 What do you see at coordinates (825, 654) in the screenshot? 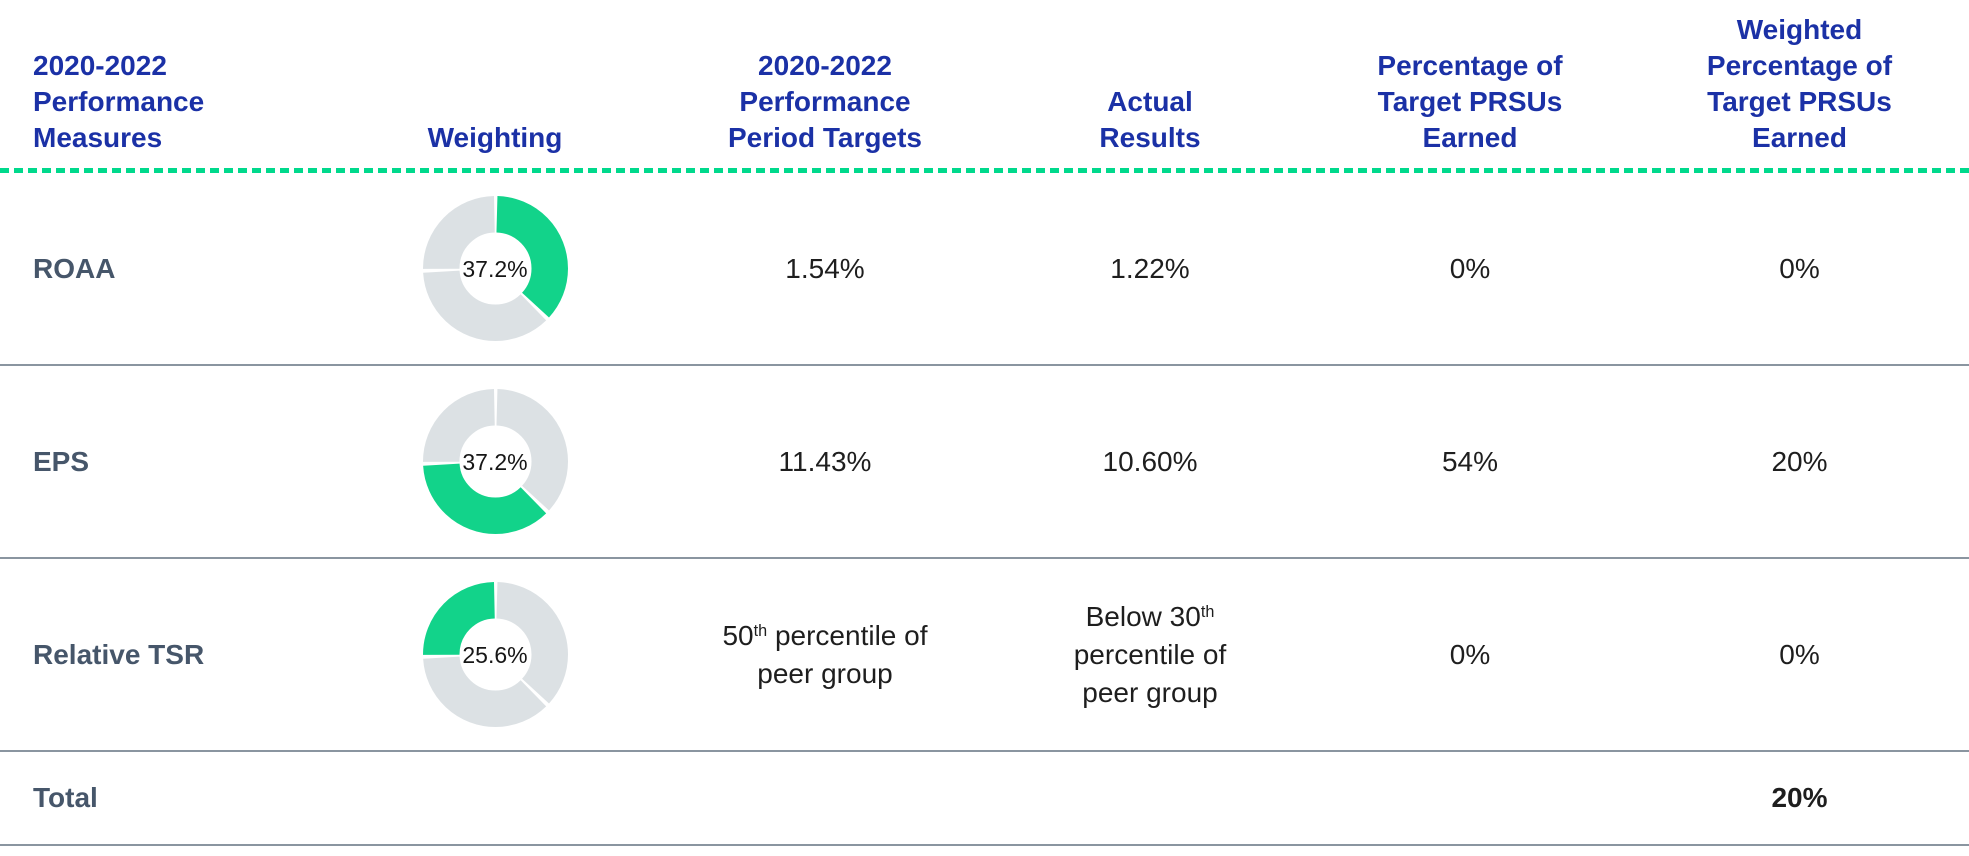
I see `target-value: 50th percentile of peer group` at bounding box center [825, 654].